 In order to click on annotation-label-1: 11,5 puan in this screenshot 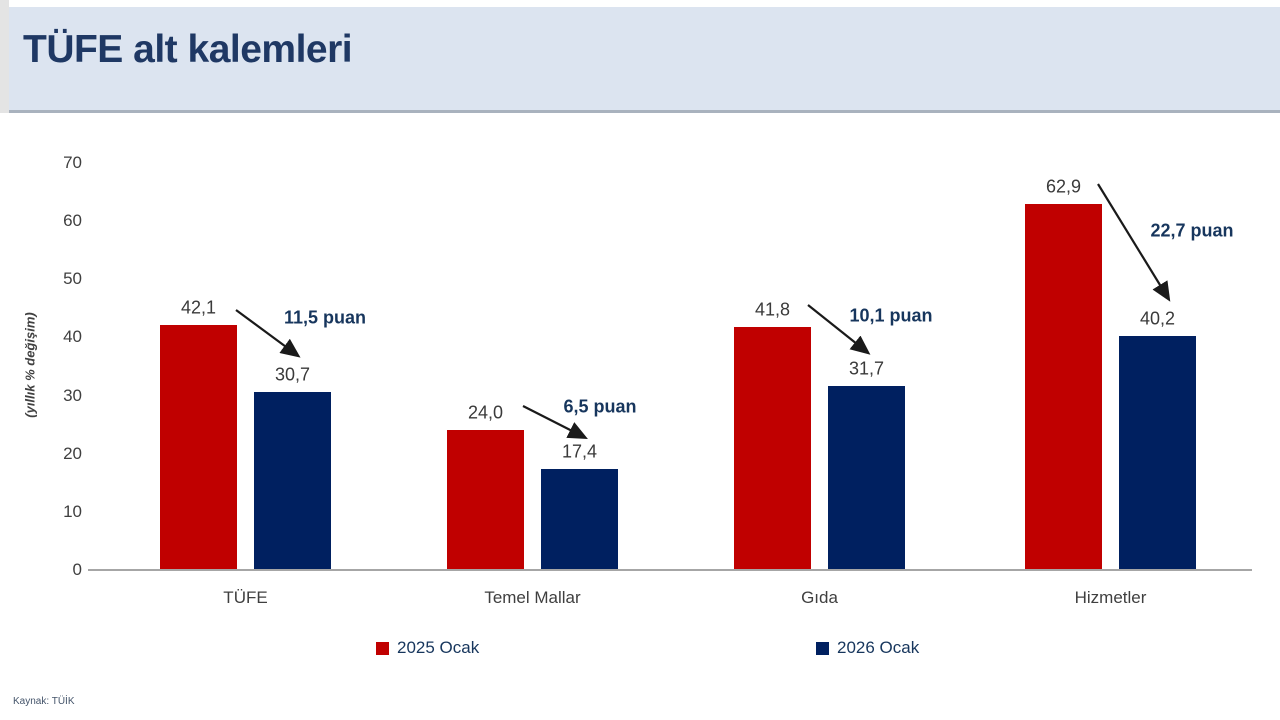, I will do `click(325, 317)`.